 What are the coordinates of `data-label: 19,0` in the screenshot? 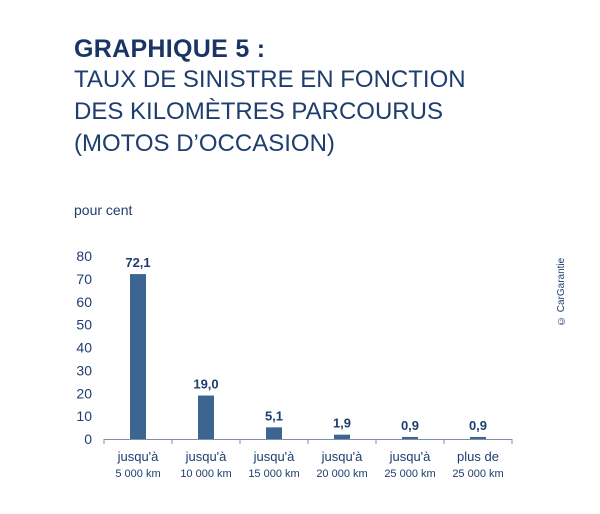 It's located at (205, 384).